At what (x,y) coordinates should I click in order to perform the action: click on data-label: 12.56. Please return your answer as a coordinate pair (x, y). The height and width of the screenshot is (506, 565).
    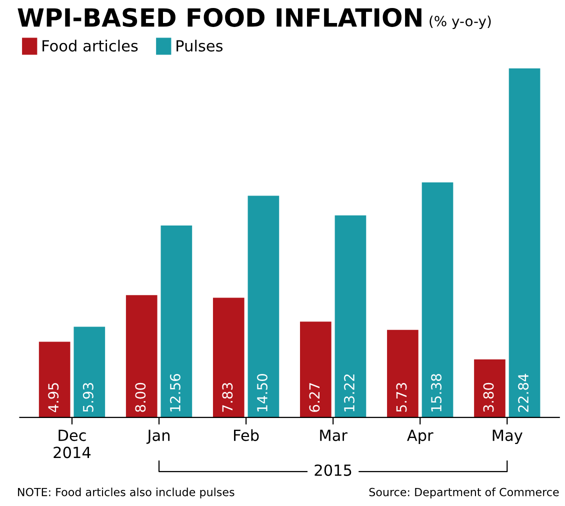
    Looking at the image, I should click on (175, 393).